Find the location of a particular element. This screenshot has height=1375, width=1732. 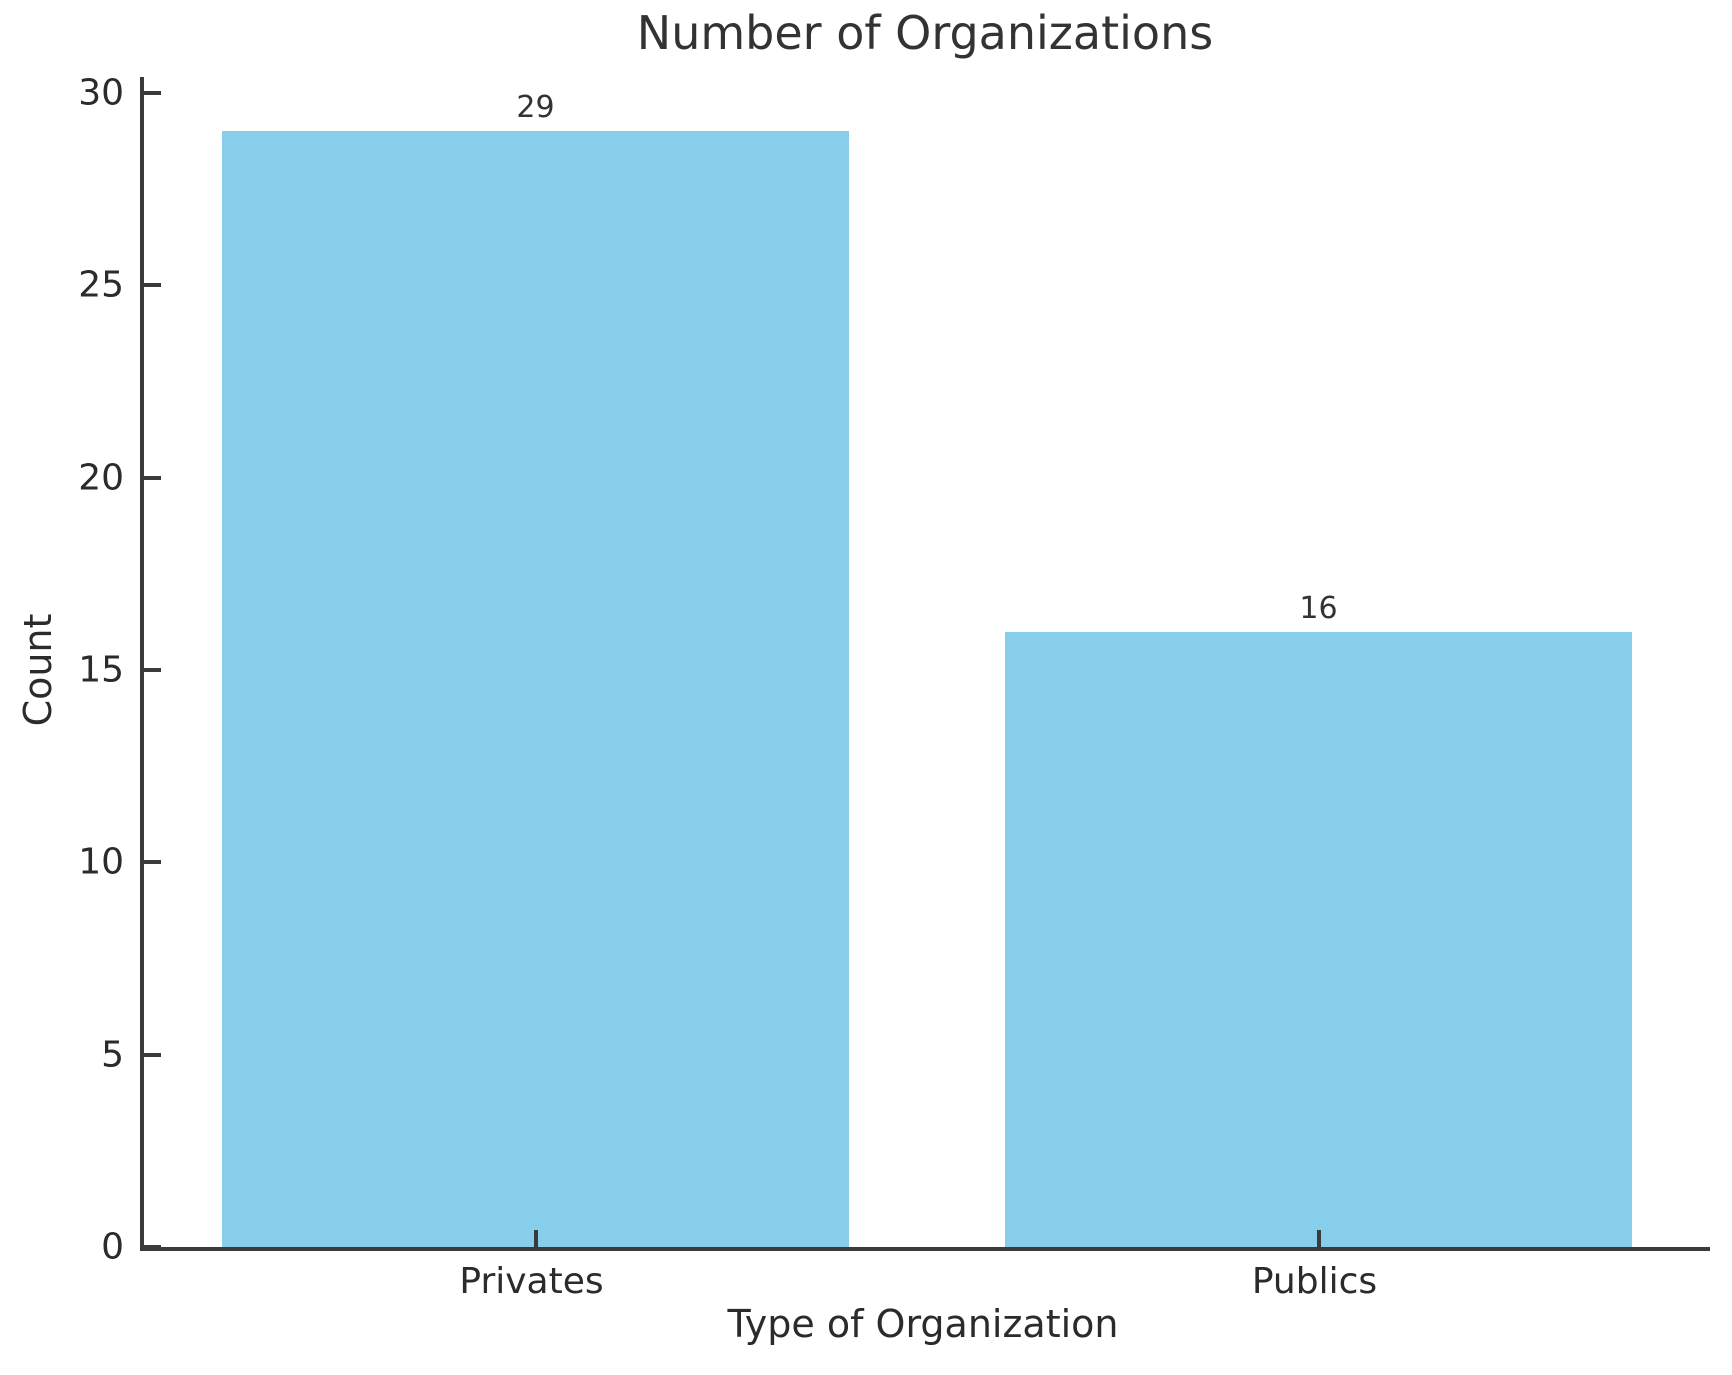

chart-title: Number of Organizations is located at coordinates (925, 33).